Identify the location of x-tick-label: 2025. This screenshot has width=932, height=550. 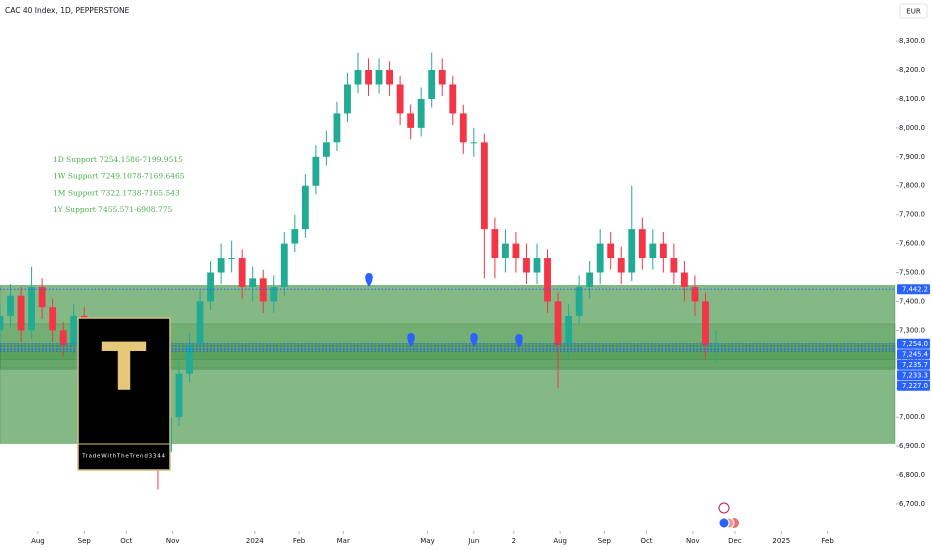
(781, 541).